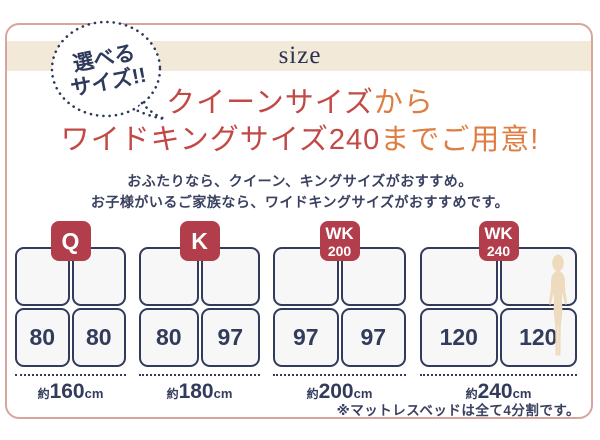 This screenshot has height=440, width=600. What do you see at coordinates (300, 55) in the screenshot?
I see `section-title: size` at bounding box center [300, 55].